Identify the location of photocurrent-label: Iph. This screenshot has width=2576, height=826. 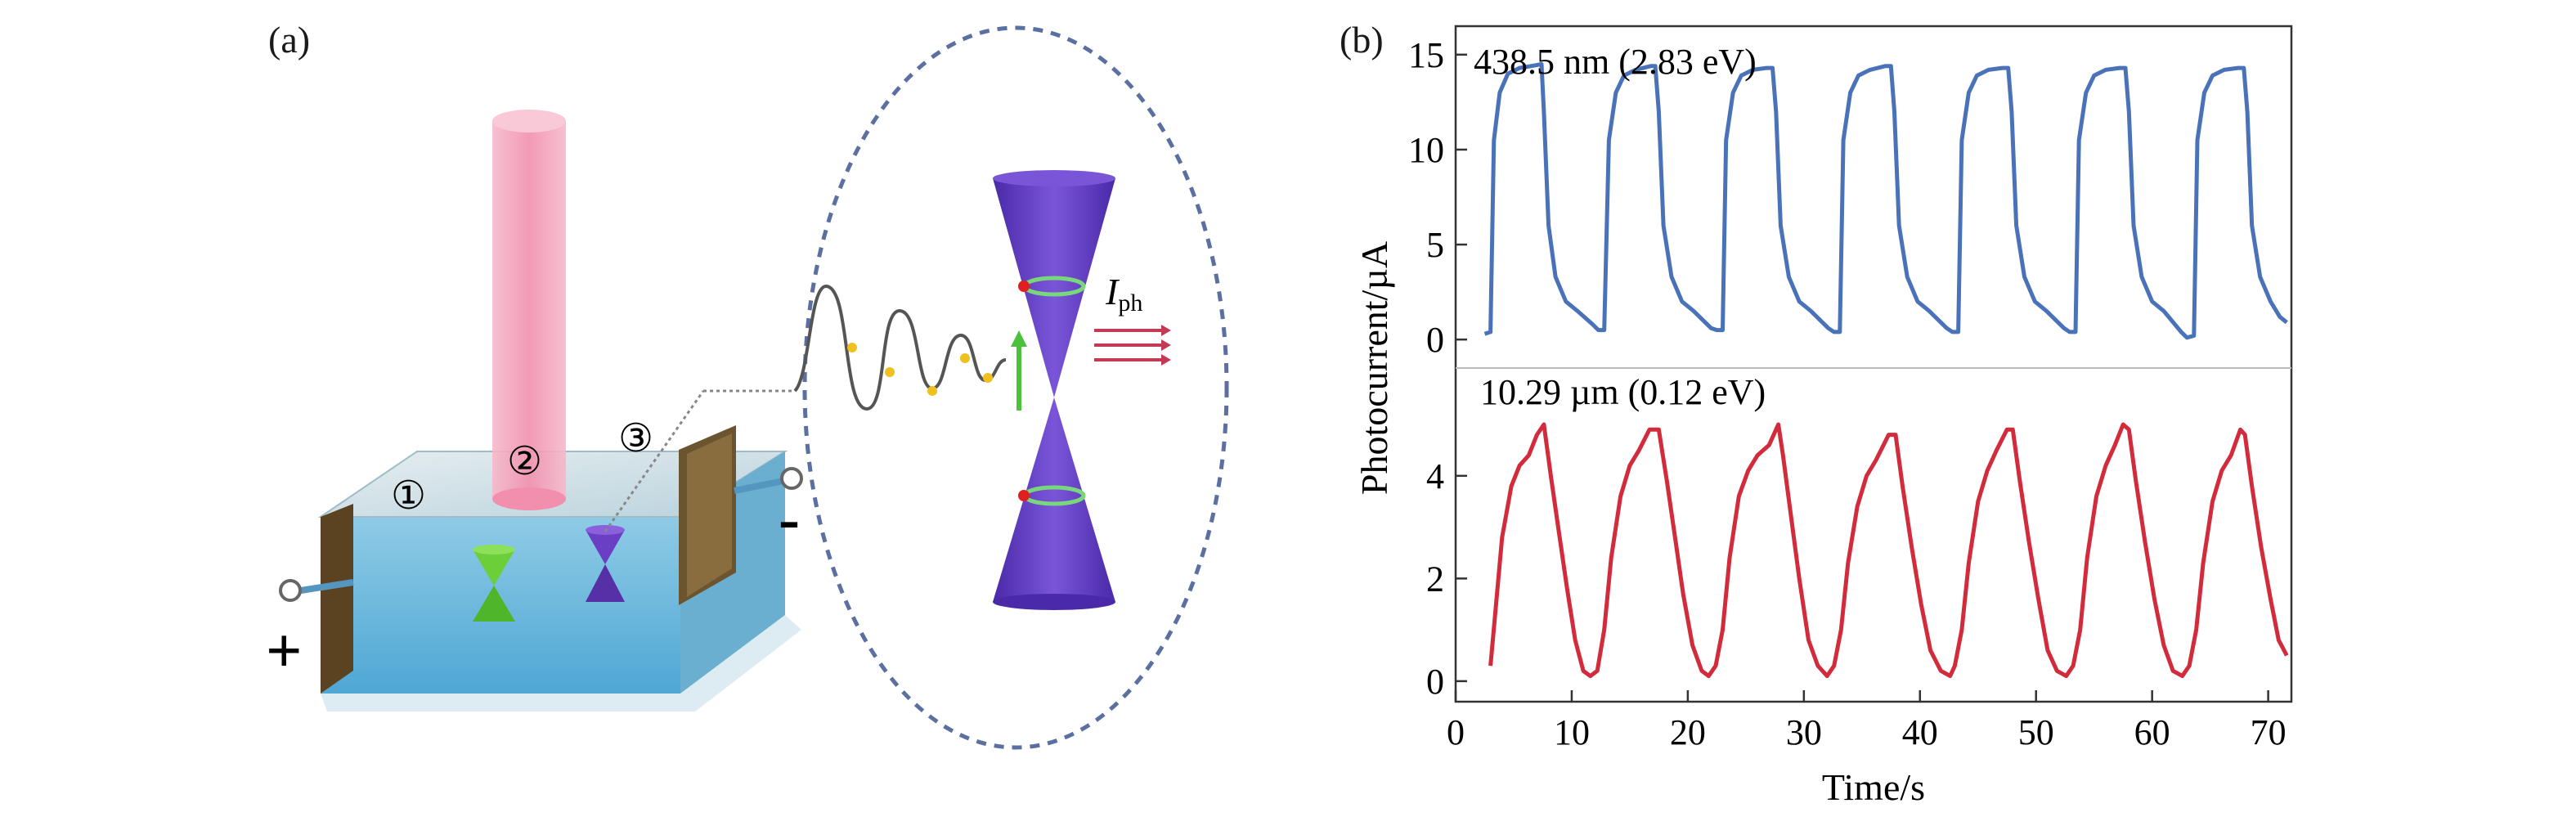
(1124, 293).